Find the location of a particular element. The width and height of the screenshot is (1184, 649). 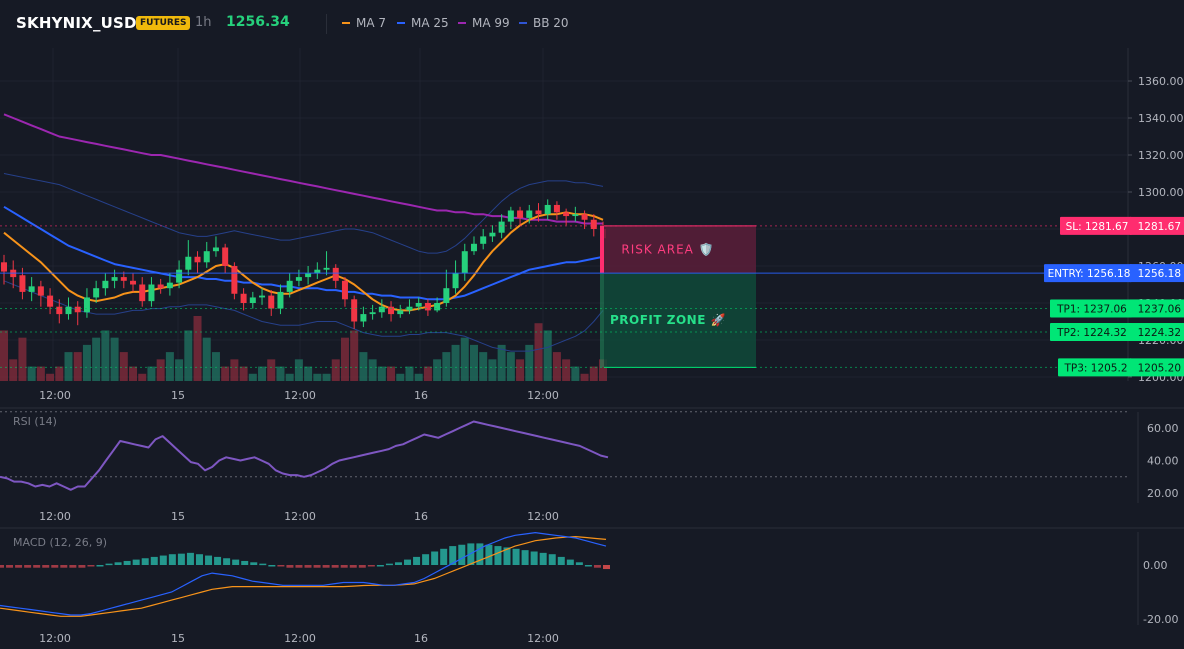

rsi-axis-tick: 60.00 is located at coordinates (1163, 428).